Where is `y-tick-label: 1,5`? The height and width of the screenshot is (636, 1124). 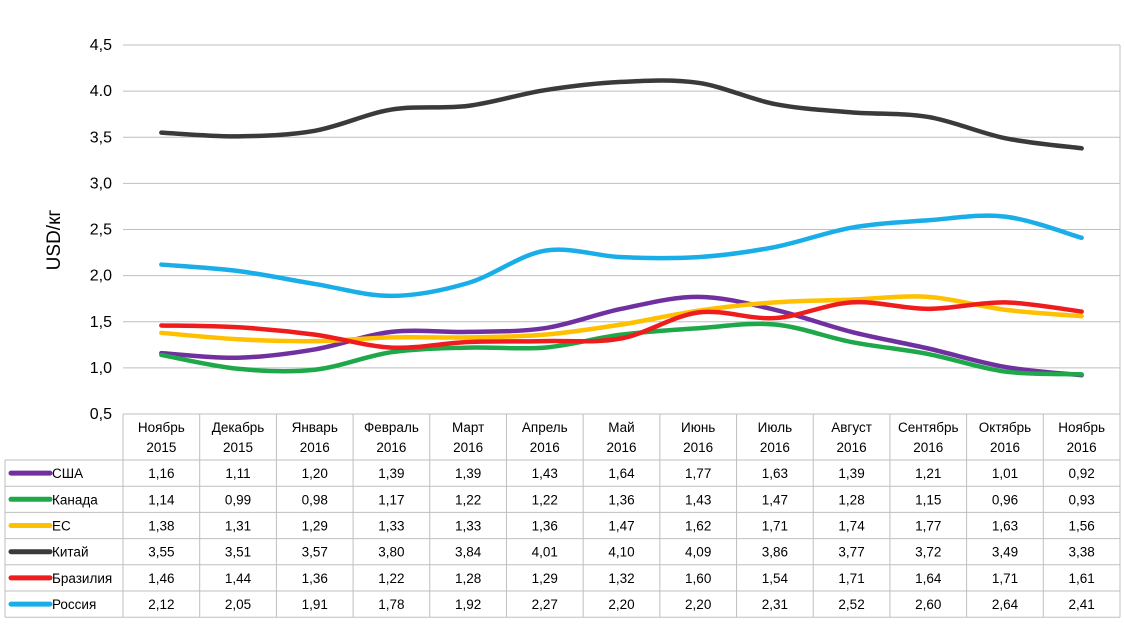
y-tick-label: 1,5 is located at coordinates (101, 322).